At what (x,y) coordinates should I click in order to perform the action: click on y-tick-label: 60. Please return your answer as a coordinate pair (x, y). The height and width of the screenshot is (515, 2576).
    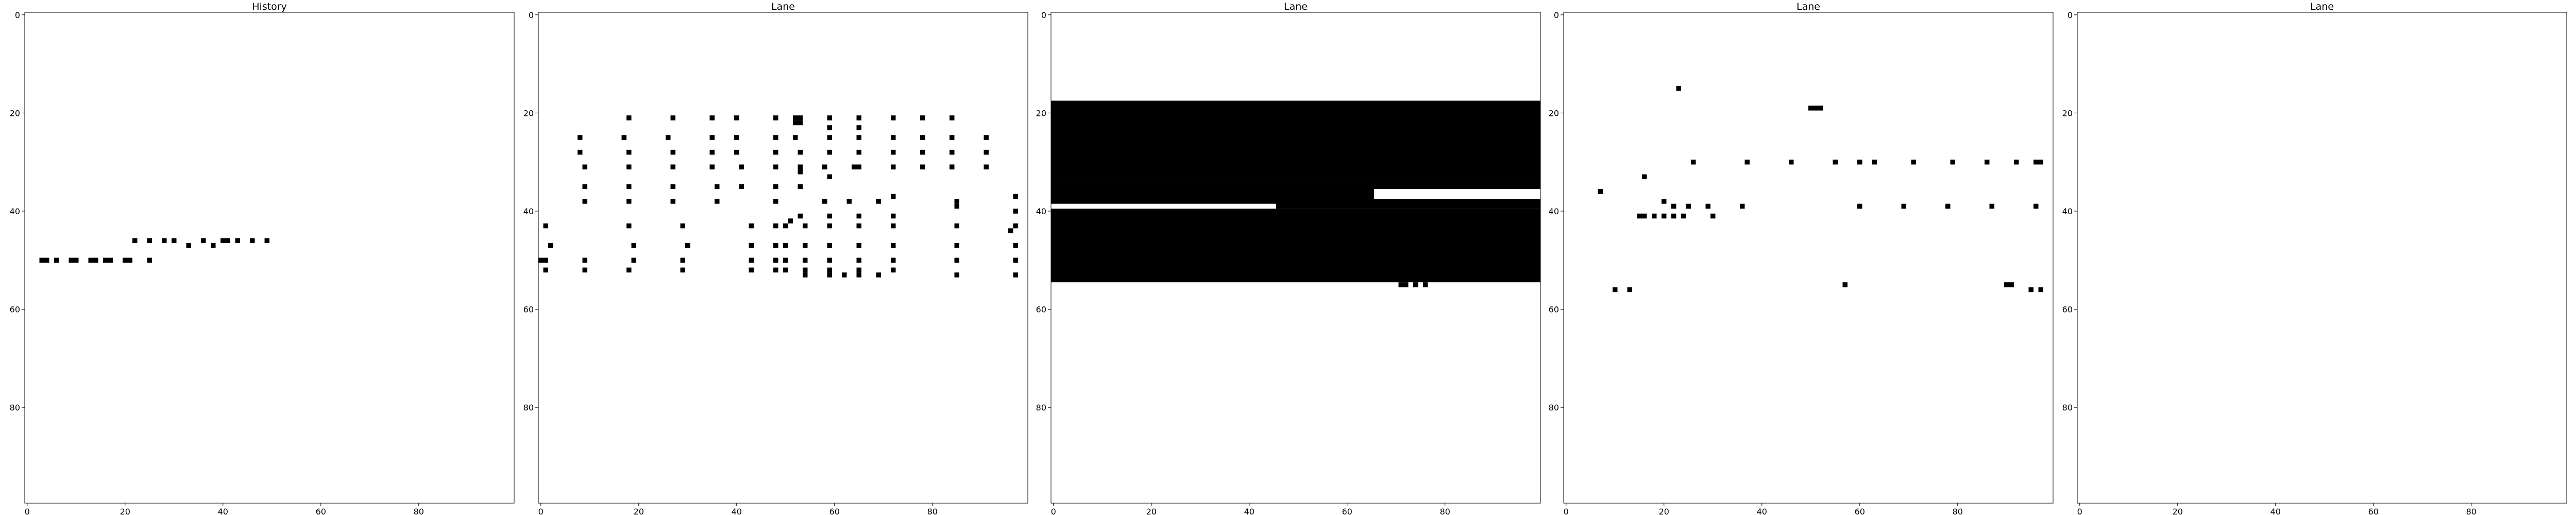
    Looking at the image, I should click on (1041, 310).